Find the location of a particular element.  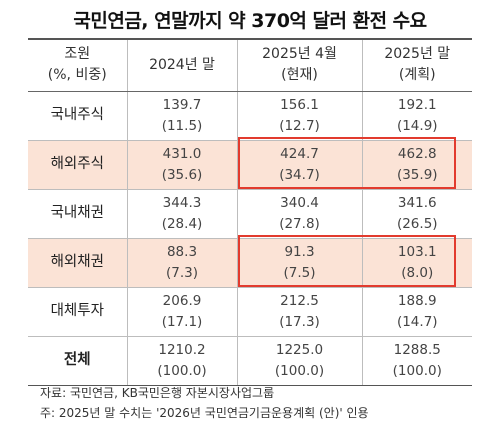

header-2024-end: 2024년 말 is located at coordinates (181, 65).